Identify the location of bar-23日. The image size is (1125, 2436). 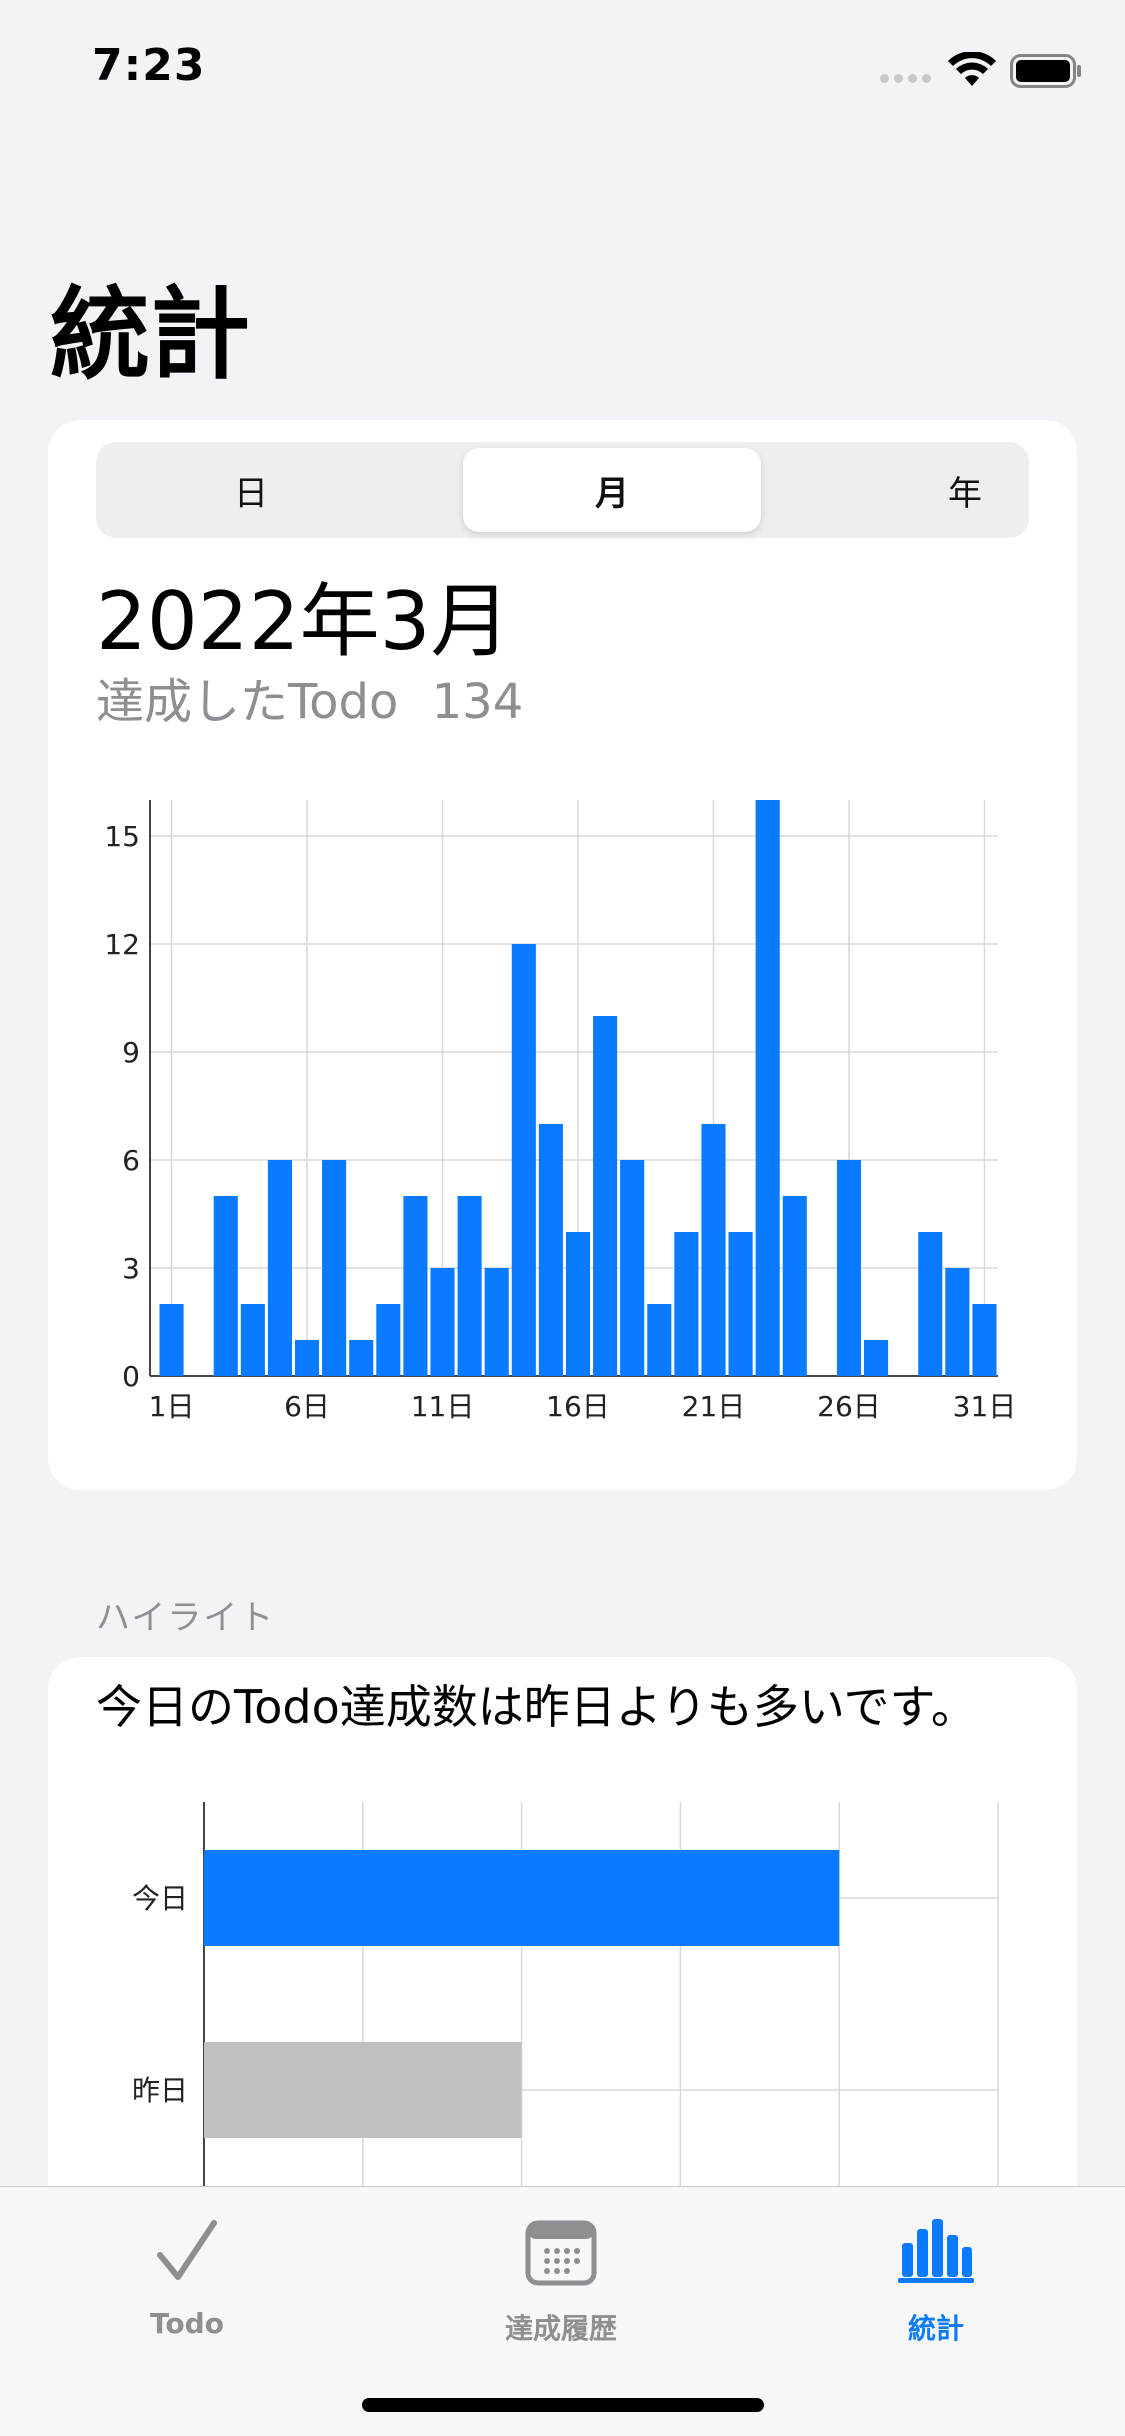
(767, 1088).